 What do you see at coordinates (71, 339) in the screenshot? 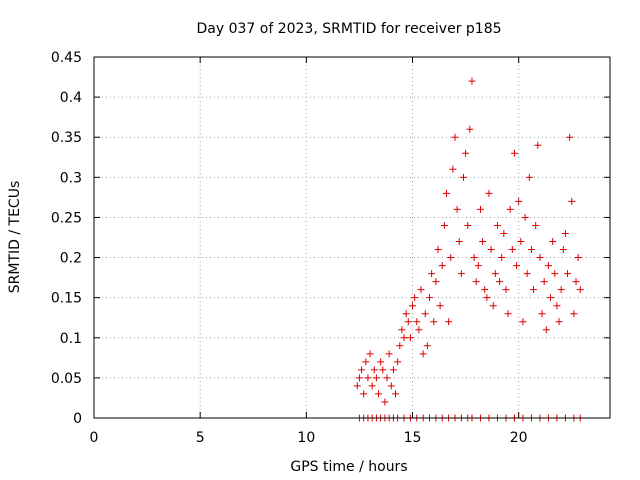
I see `y-tick-label: 0.1` at bounding box center [71, 339].